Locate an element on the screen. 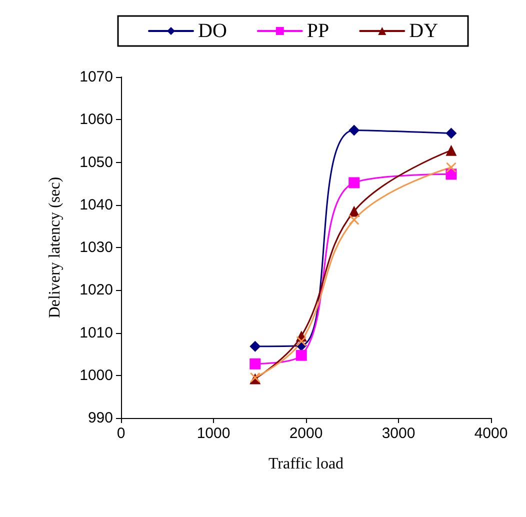 The width and height of the screenshot is (526, 517). x-tick-label: 0 is located at coordinates (121, 433).